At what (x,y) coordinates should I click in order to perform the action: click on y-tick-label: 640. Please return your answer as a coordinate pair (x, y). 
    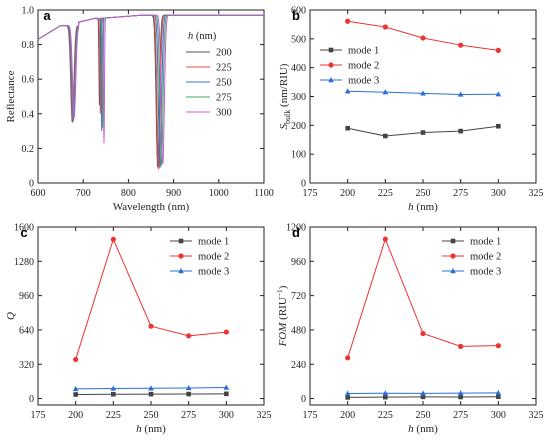
    Looking at the image, I should click on (26, 330).